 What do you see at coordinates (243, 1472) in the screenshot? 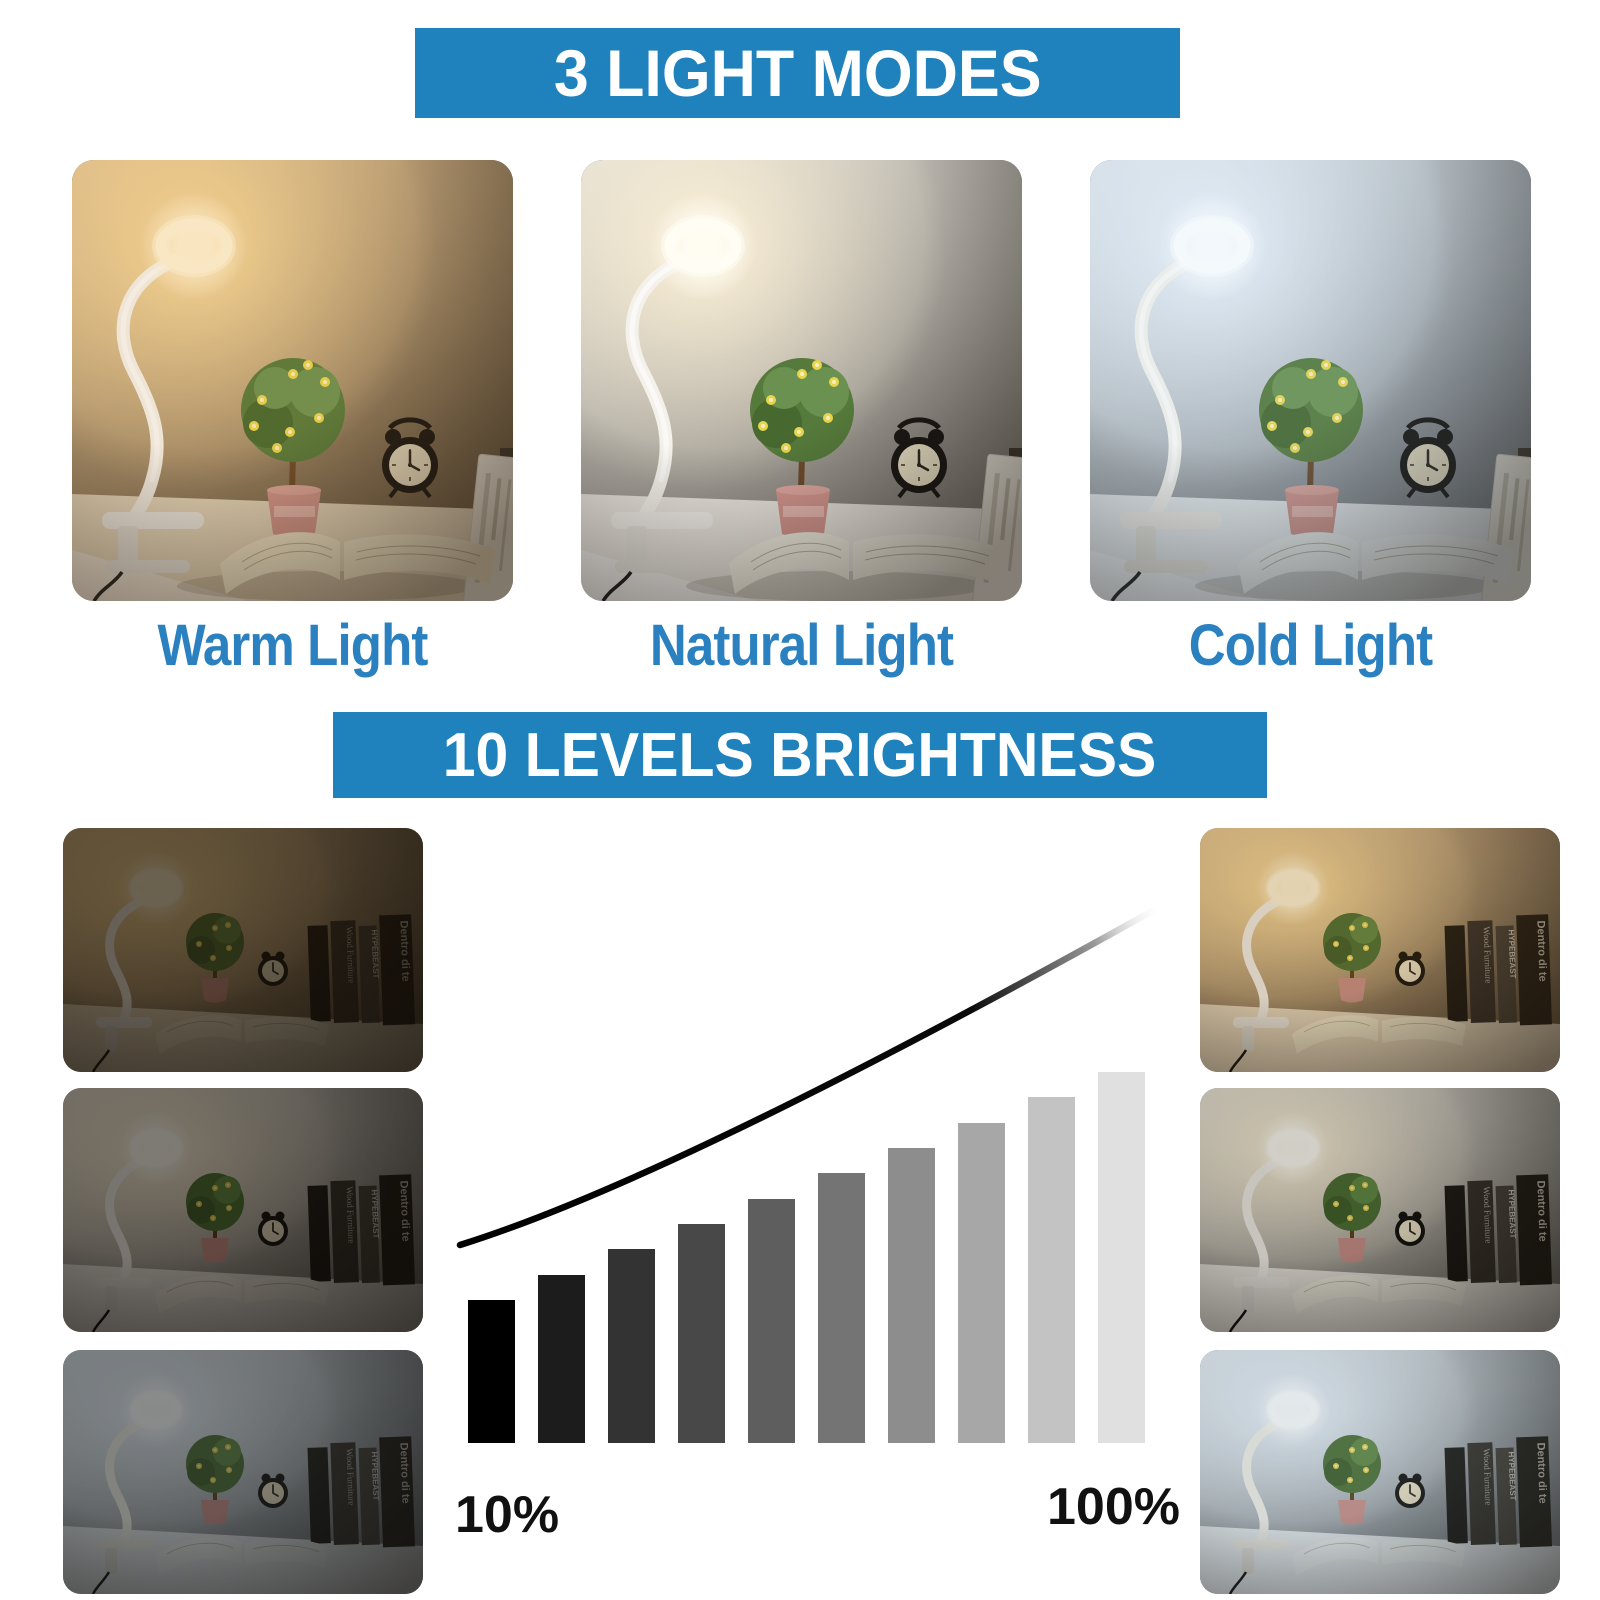
I see `photo-dim-cold: Wood FurnitureHYPEBEASTDentro di te` at bounding box center [243, 1472].